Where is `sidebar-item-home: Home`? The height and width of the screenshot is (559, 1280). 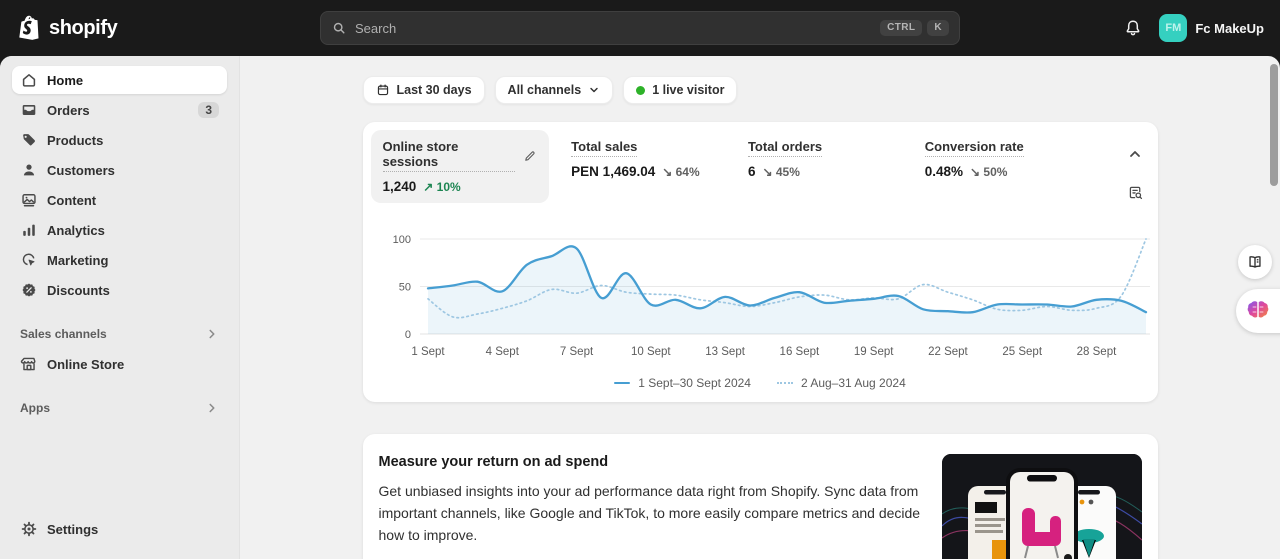
sidebar-item-home: Home is located at coordinates (119, 80).